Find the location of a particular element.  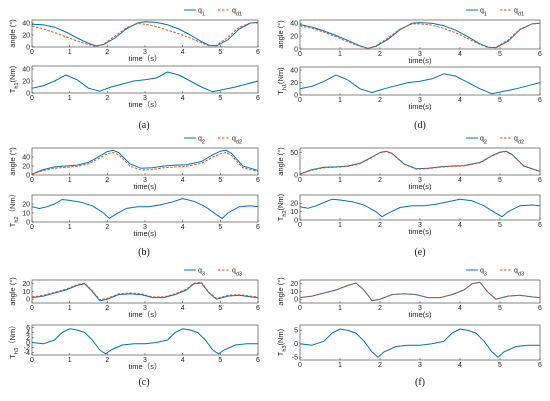

y-tick-label: 50 is located at coordinates (294, 153).